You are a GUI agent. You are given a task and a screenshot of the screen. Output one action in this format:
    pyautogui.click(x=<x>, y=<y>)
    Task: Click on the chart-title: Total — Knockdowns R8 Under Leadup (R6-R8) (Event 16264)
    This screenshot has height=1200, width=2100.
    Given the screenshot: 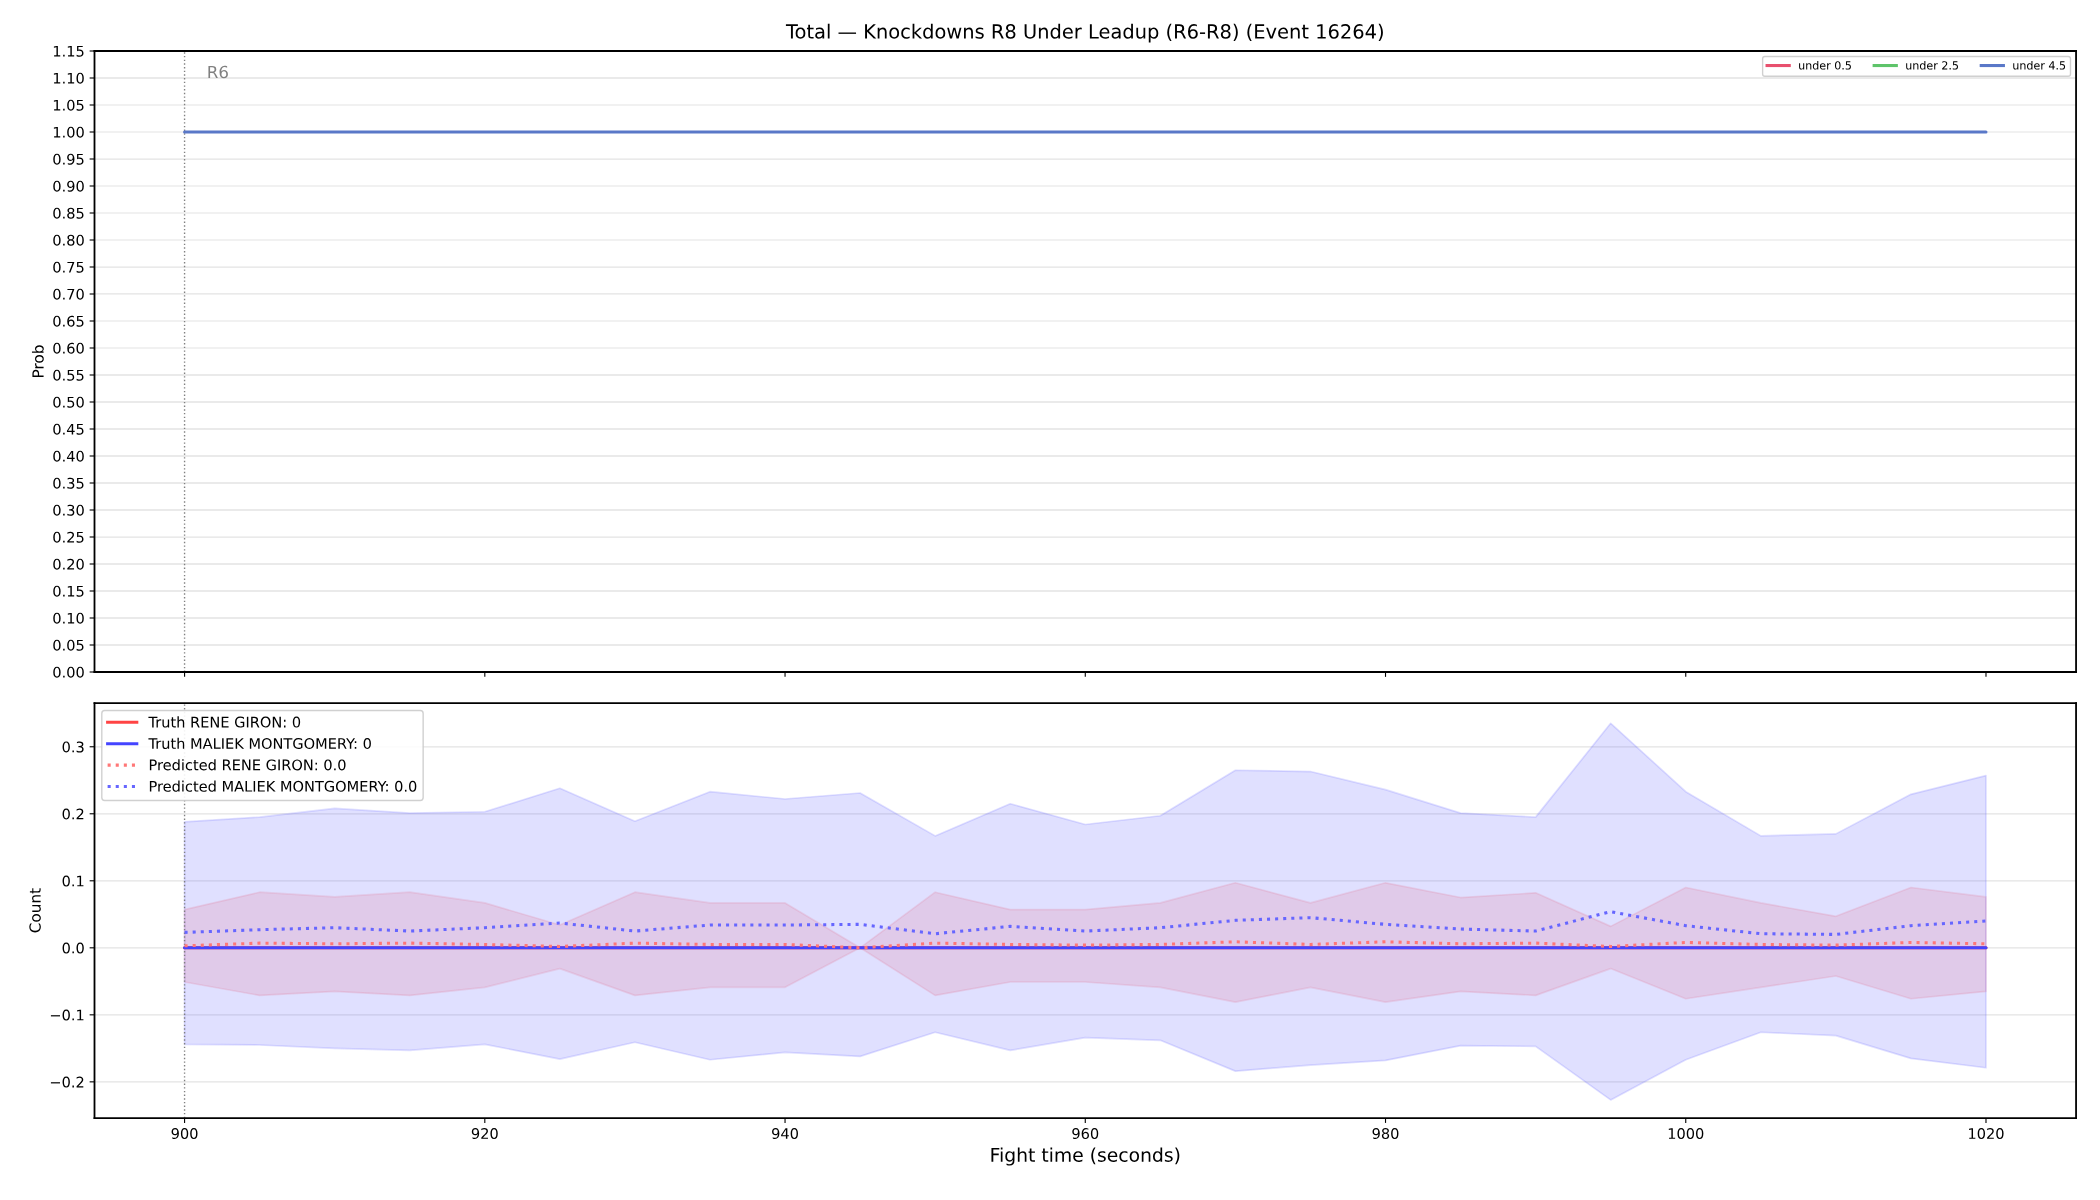 What is the action you would take?
    pyautogui.click(x=1084, y=33)
    